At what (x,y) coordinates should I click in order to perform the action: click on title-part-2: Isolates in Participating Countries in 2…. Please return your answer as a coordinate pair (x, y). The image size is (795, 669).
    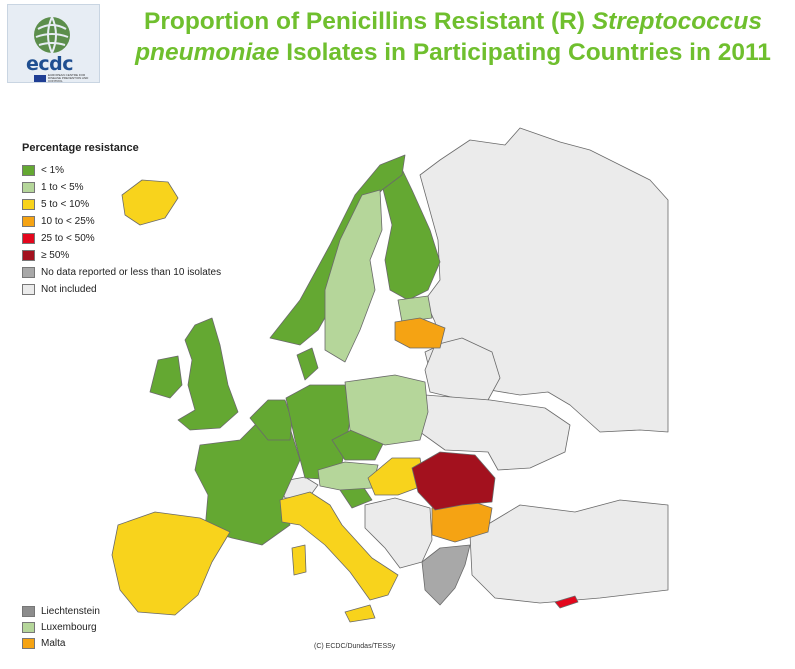
    Looking at the image, I should click on (525, 52).